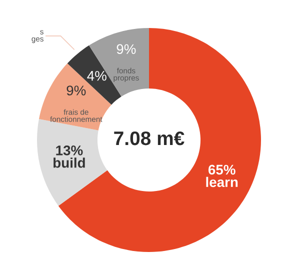 The image size is (298, 280). Describe the element at coordinates (222, 182) in the screenshot. I see `slice-label: learn` at that location.